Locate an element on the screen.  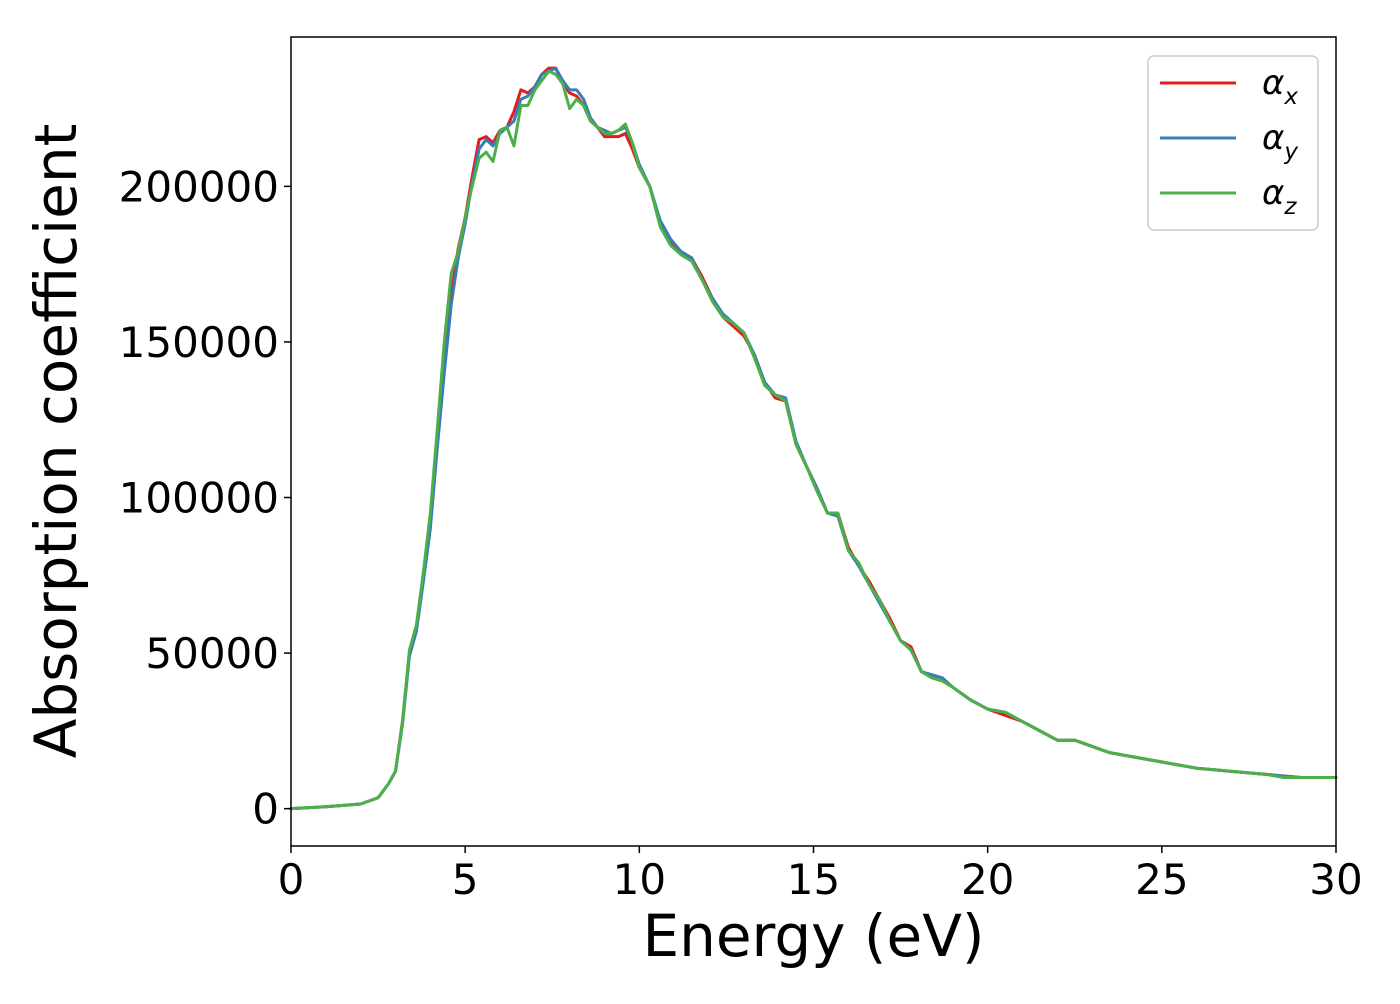
x-tick-label: 15 is located at coordinates (813, 879).